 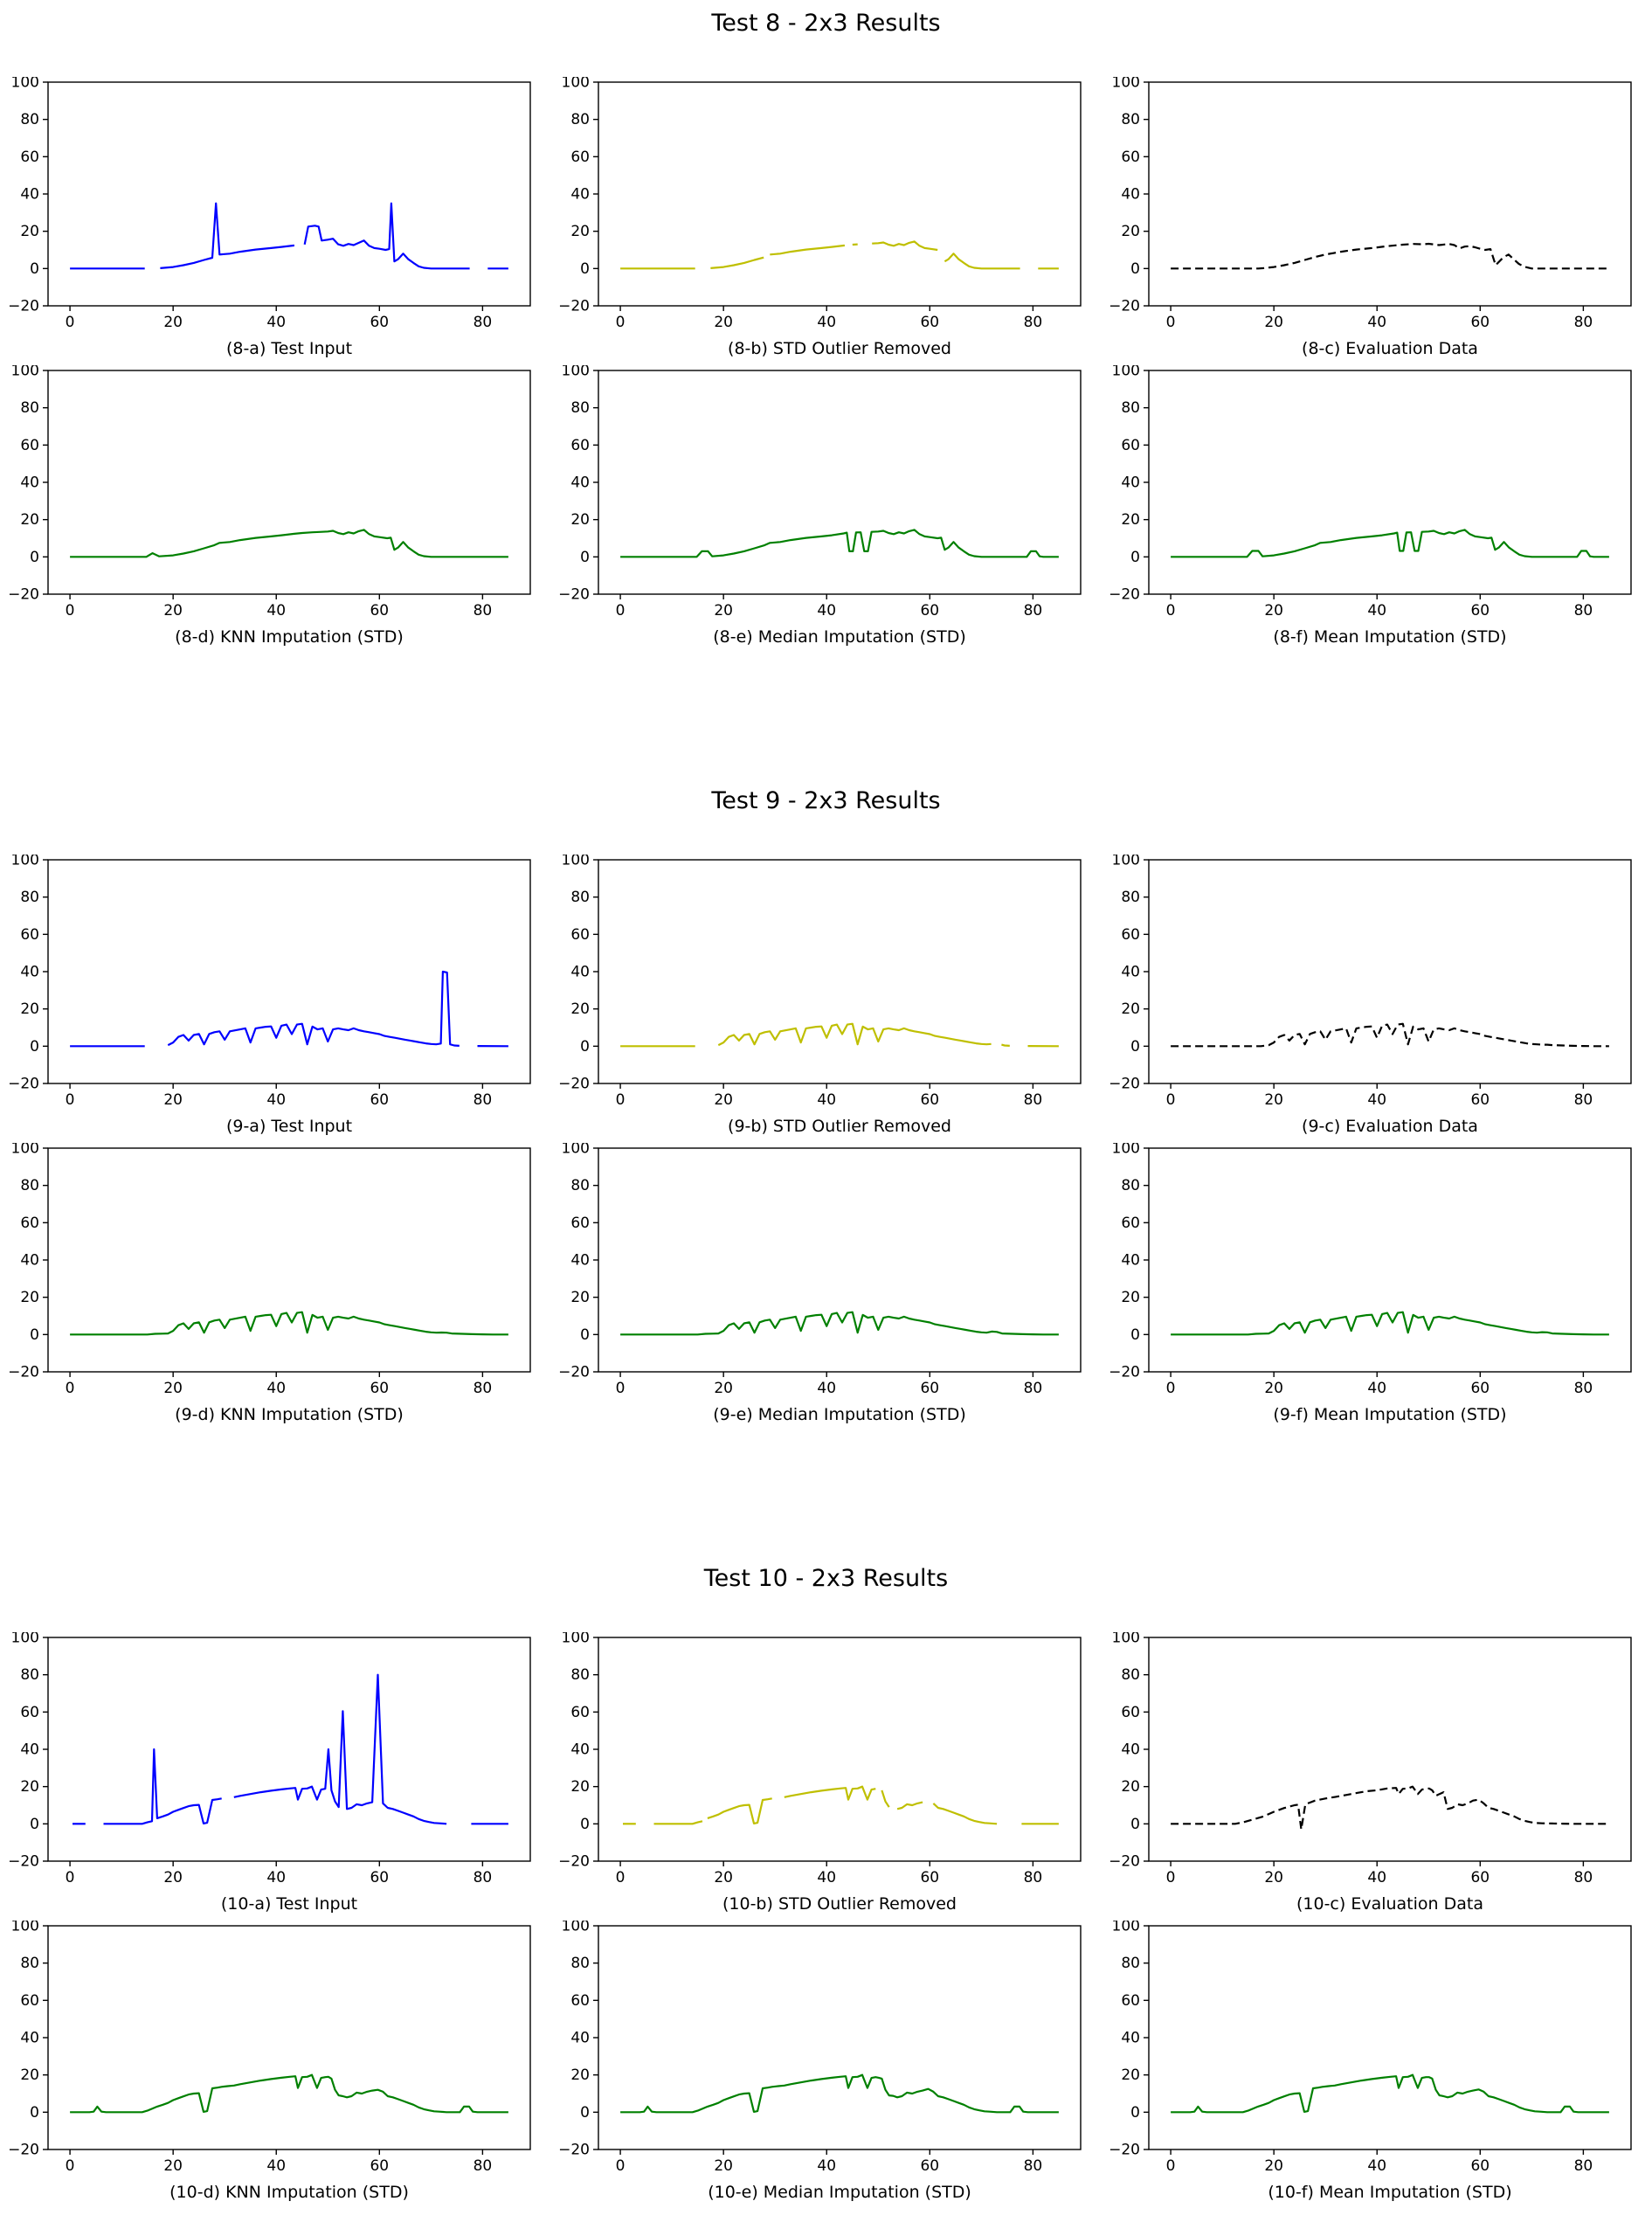 I want to click on plot-caption-8-a: (8-a) Test Input, so click(x=289, y=348).